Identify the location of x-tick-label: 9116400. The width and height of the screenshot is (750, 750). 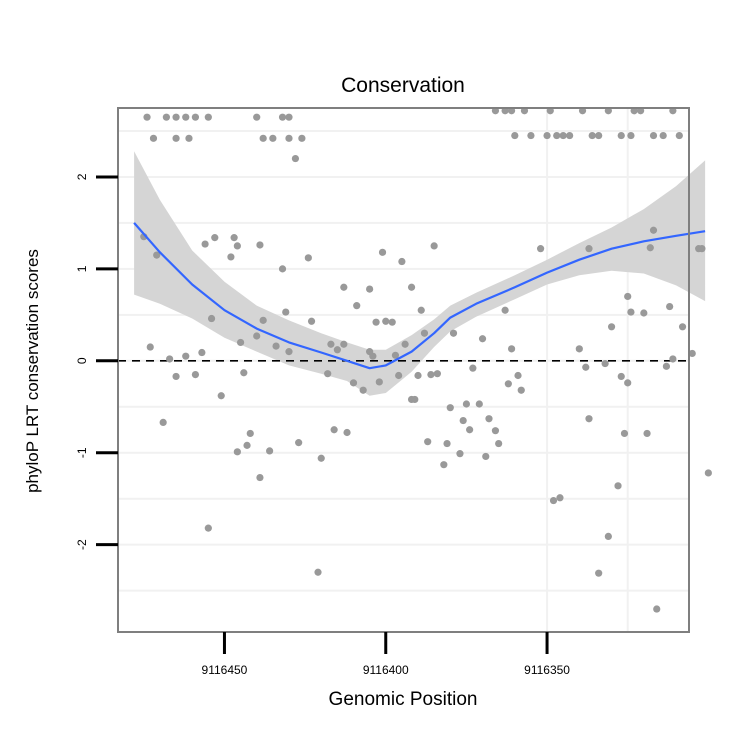
(386, 670).